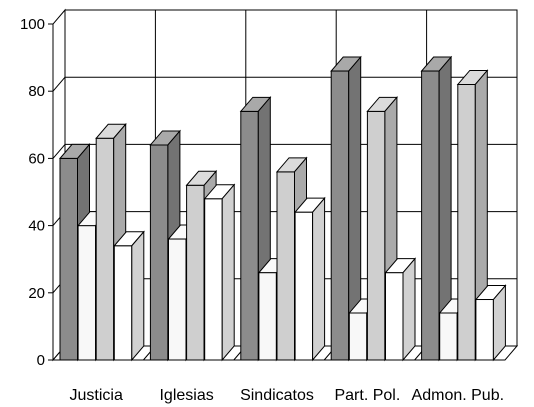 Image resolution: width=534 pixels, height=407 pixels. What do you see at coordinates (51, 192) in the screenshot?
I see `axis-layer` at bounding box center [51, 192].